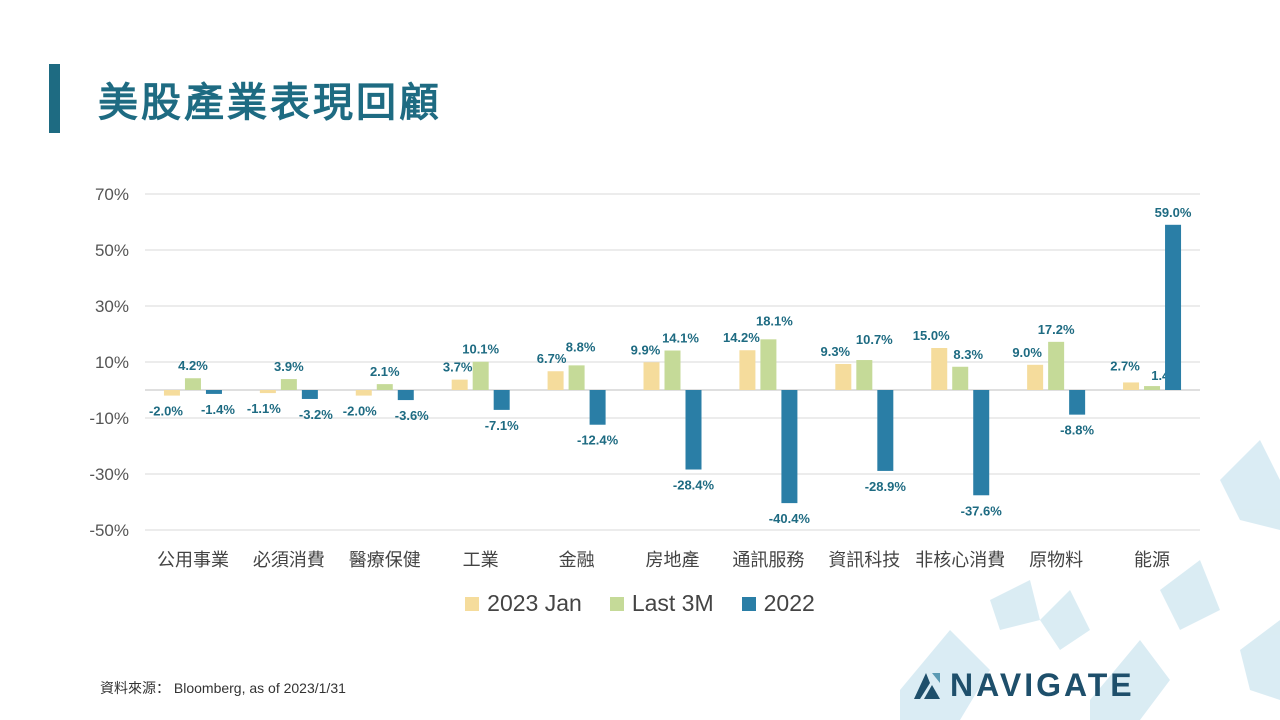  Describe the element at coordinates (968, 354) in the screenshot. I see `data-label-last3m: 8.3%` at that location.